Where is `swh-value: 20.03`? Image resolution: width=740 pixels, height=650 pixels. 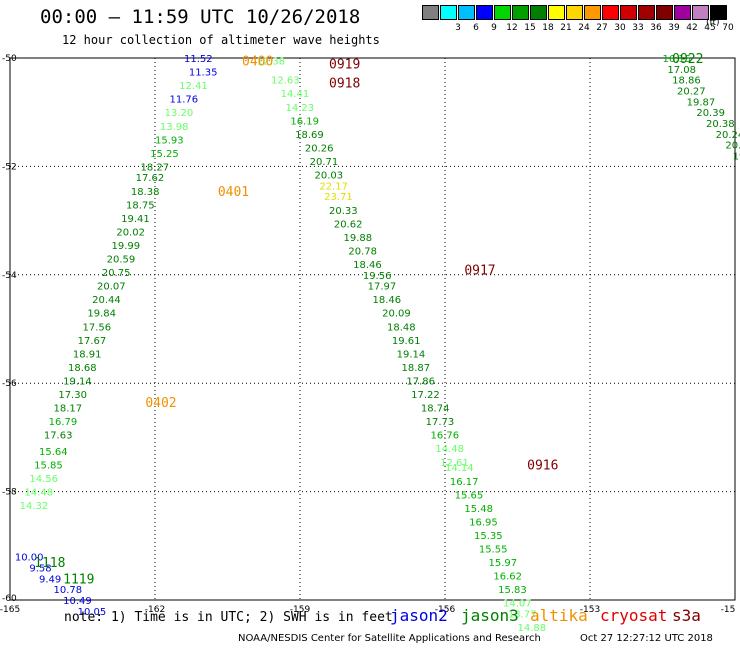
swh-value: 20.03 is located at coordinates (329, 176).